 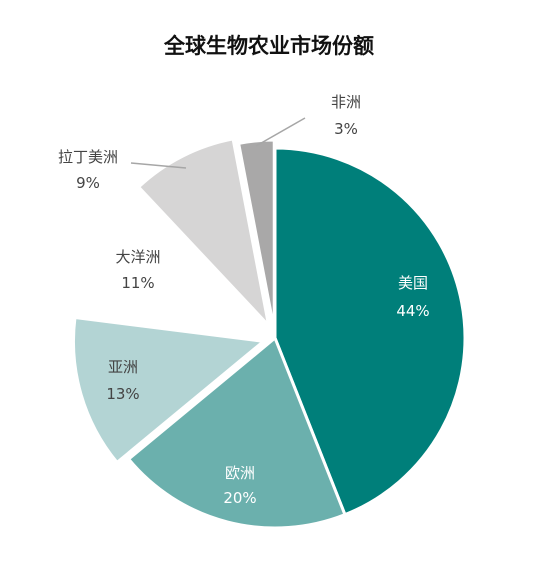 I want to click on asia-label: 亚洲, so click(x=123, y=367).